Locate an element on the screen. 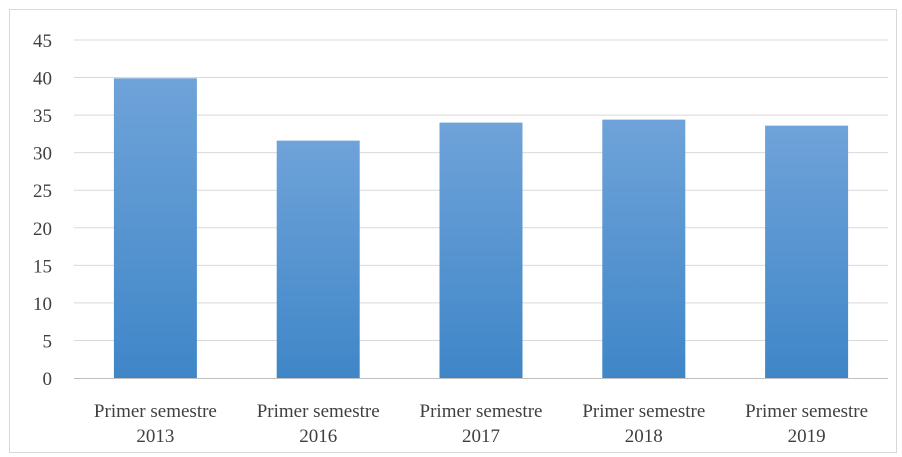 The width and height of the screenshot is (902, 457). x-category-label-line: 2013 is located at coordinates (155, 436).